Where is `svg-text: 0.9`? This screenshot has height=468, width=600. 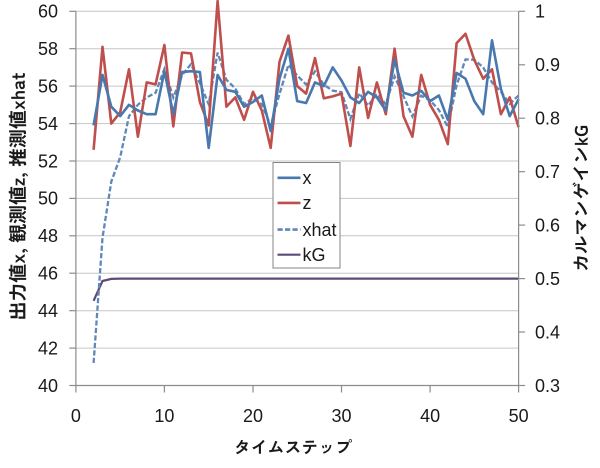 svg-text: 0.9 is located at coordinates (547, 65).